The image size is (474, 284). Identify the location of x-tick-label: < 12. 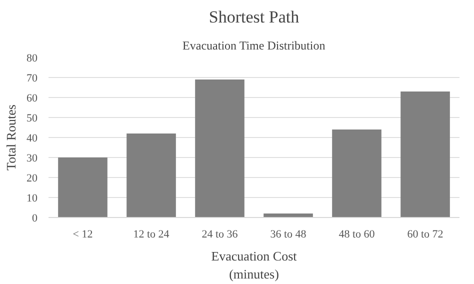
(82, 234).